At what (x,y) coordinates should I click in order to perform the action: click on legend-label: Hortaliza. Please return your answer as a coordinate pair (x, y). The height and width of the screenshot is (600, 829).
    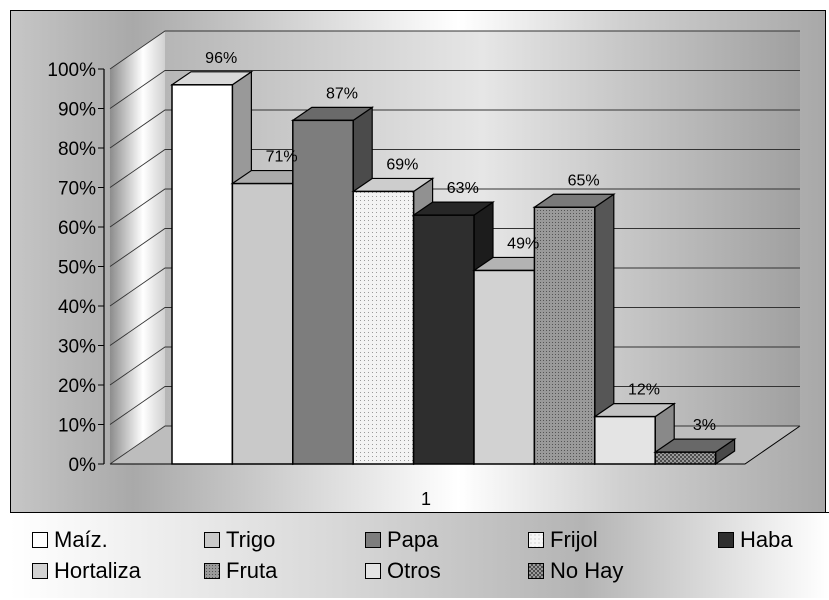
    Looking at the image, I should click on (97, 570).